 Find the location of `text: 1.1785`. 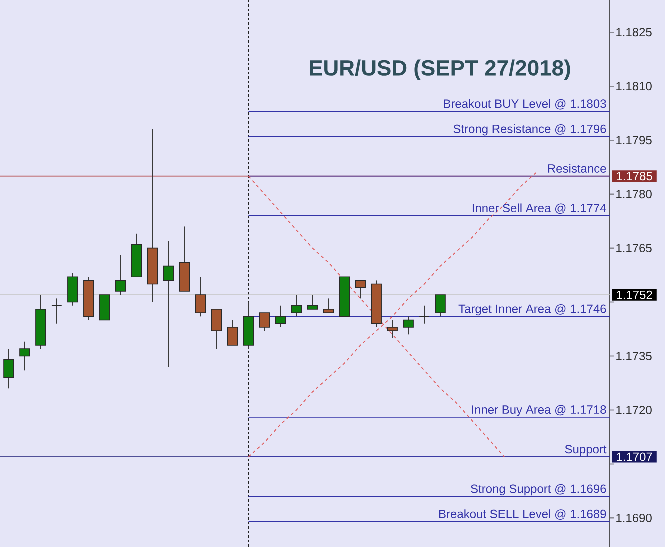

text: 1.1785 is located at coordinates (634, 176).